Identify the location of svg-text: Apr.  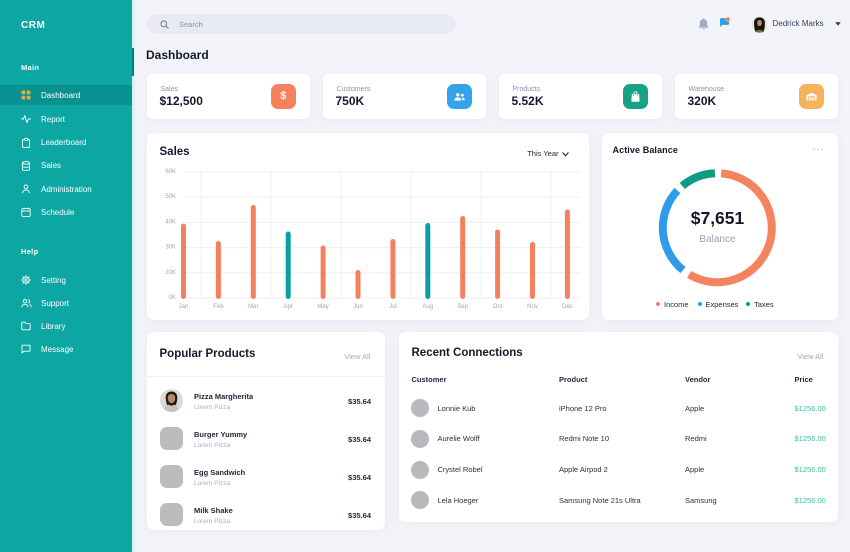
(287, 307).